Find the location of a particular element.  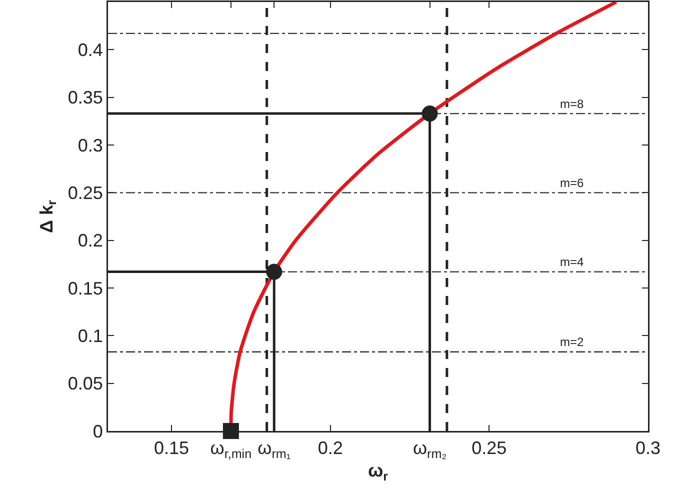

y-tick-label: 0.25 is located at coordinates (85, 192).